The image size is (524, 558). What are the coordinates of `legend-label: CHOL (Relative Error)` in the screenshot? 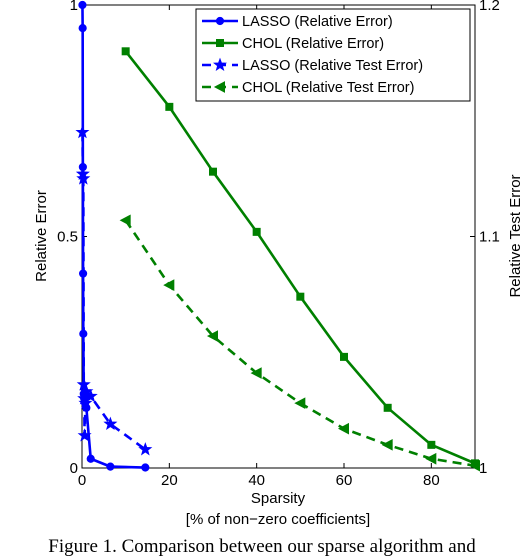 It's located at (313, 44).